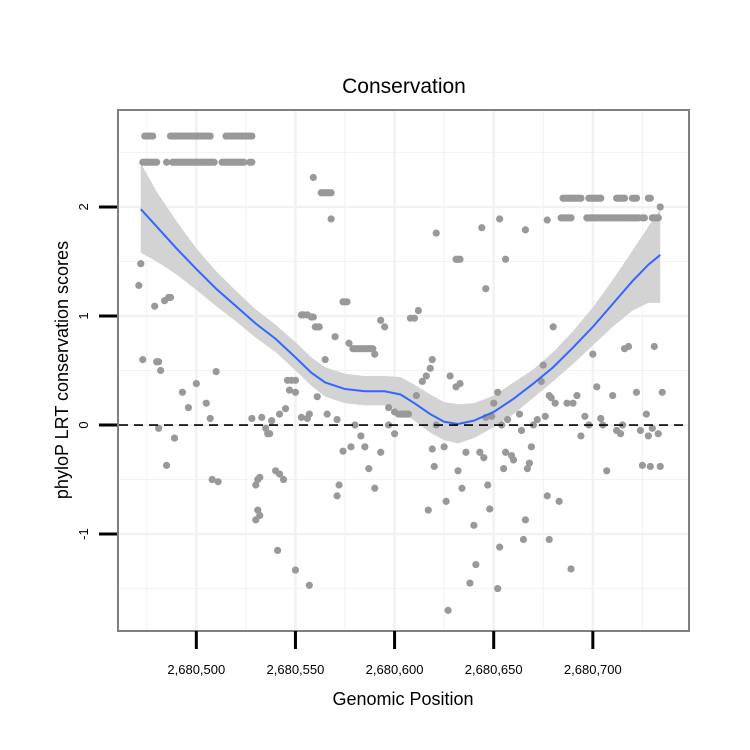  What do you see at coordinates (402, 699) in the screenshot?
I see `x-axis-title: Genomic Position` at bounding box center [402, 699].